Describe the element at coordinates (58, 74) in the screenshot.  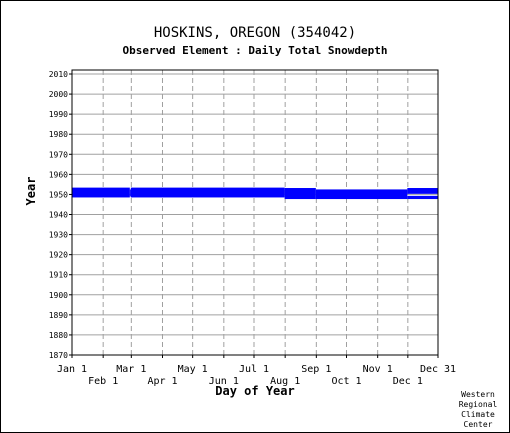
I see `y-tick-label: 2010` at that location.